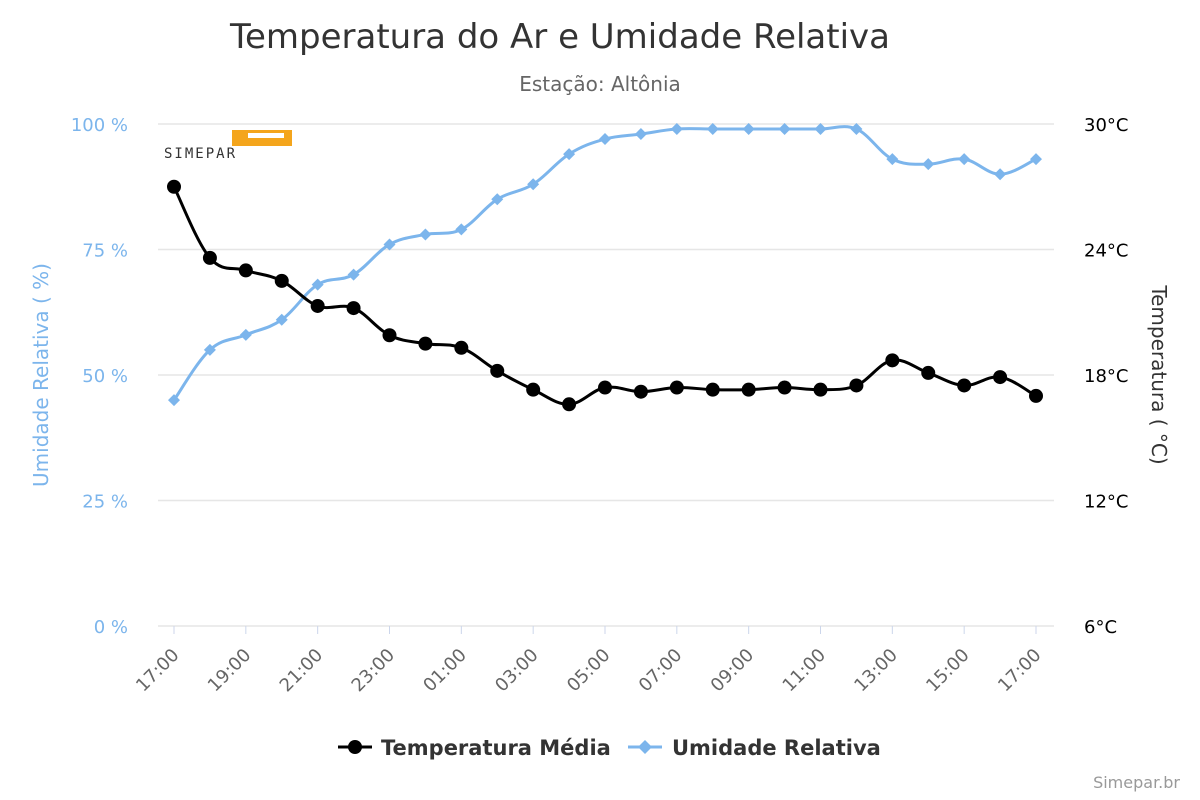  Describe the element at coordinates (805, 671) in the screenshot. I see `x-tick-label: 11:00` at that location.